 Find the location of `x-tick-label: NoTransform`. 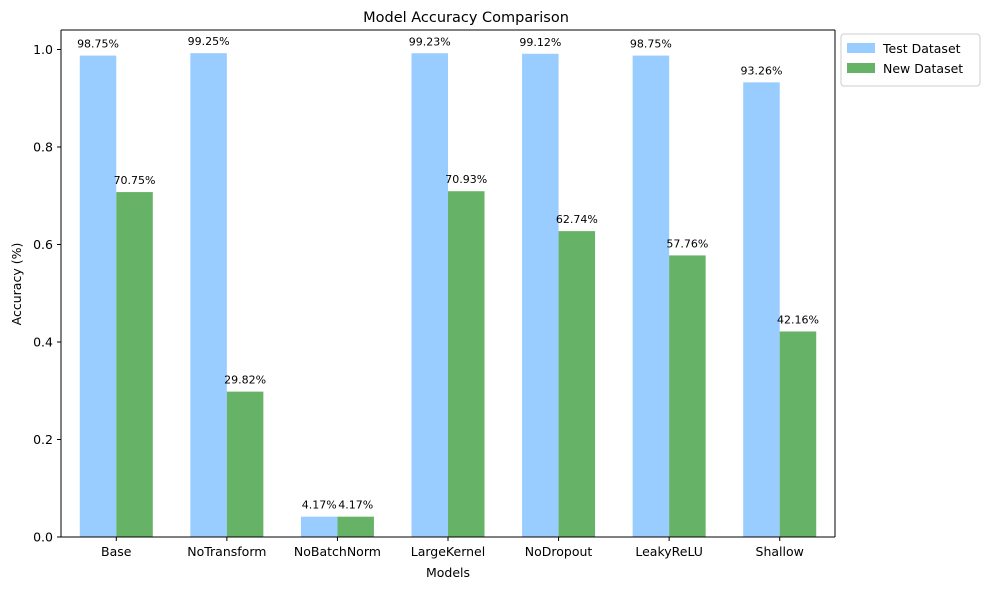

x-tick-label: NoTransform is located at coordinates (226, 551).